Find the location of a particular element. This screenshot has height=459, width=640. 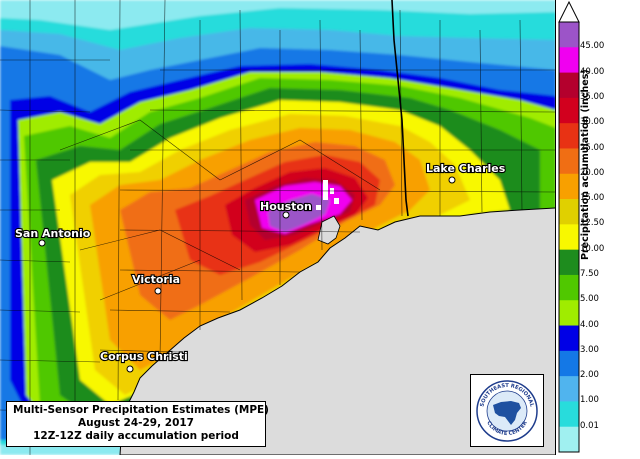

city-marker-houston: Houston is located at coordinates (286, 209).